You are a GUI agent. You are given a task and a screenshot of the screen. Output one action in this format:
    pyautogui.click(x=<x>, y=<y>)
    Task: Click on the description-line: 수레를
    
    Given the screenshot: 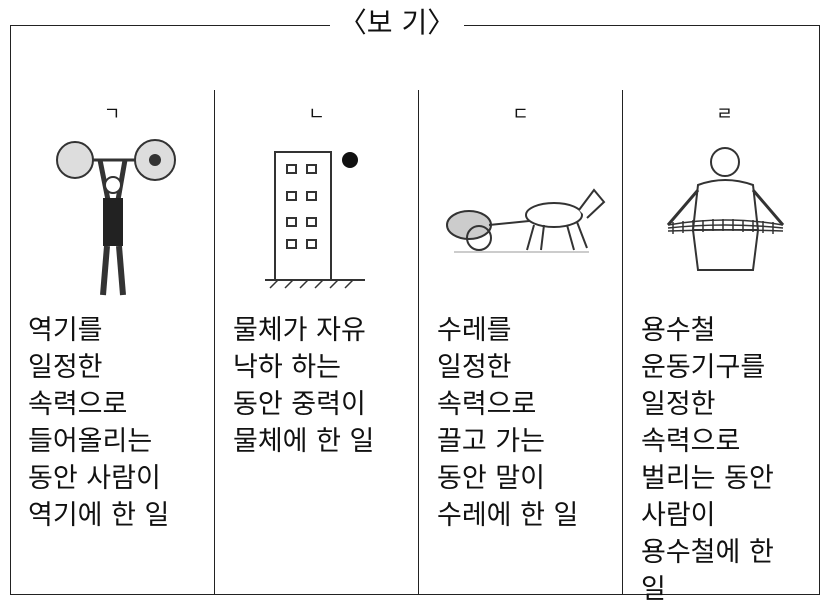 What is the action you would take?
    pyautogui.click(x=474, y=330)
    